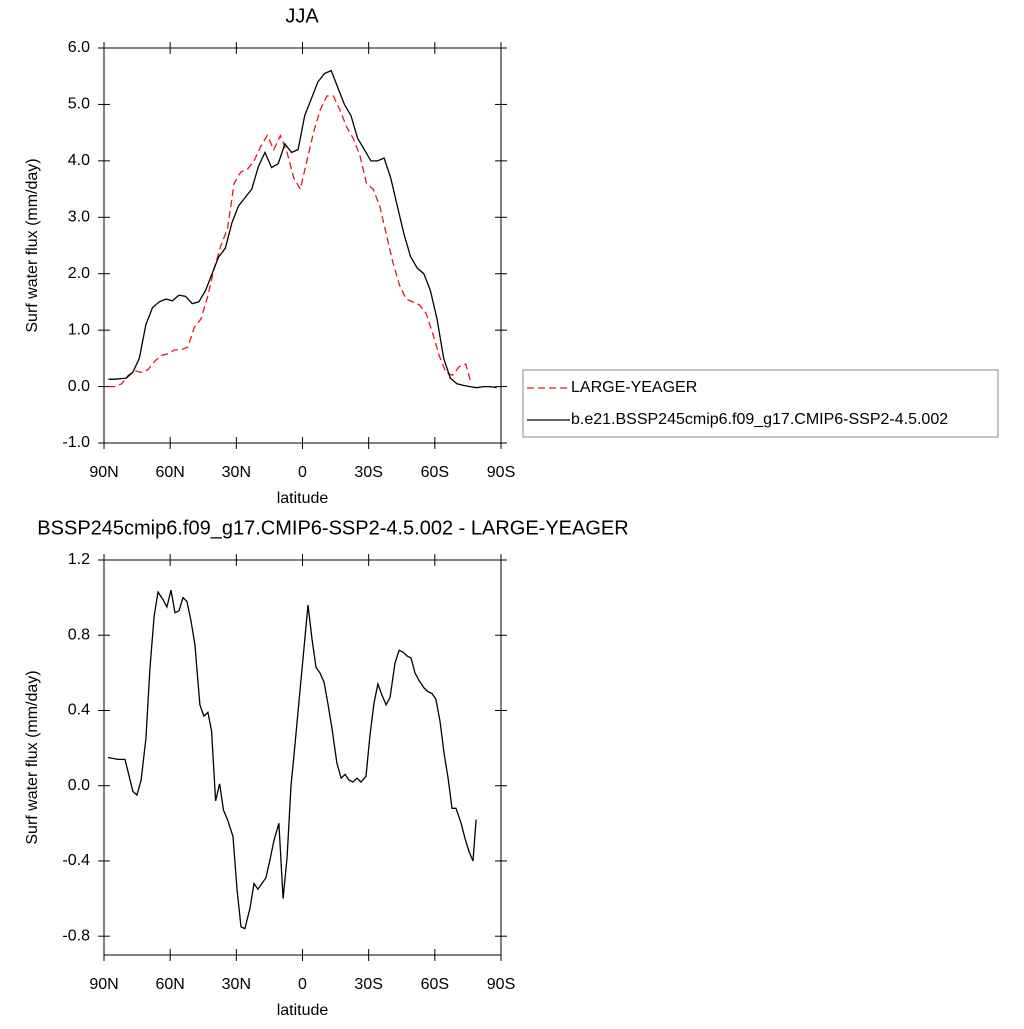 Image resolution: width=1024 pixels, height=1029 pixels. What do you see at coordinates (76, 935) in the screenshot?
I see `y-tick-label: -0.8` at bounding box center [76, 935].